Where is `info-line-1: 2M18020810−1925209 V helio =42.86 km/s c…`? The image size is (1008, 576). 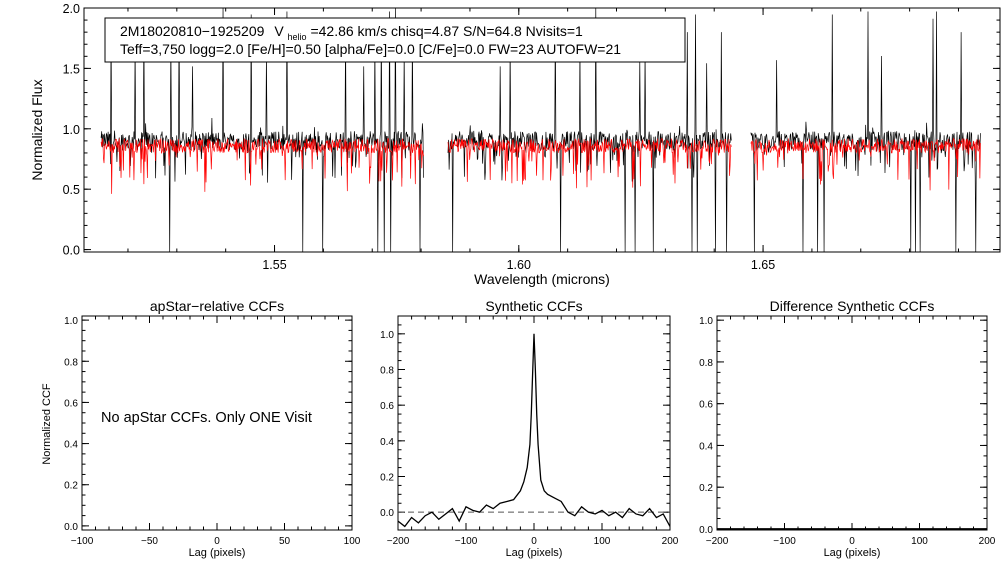 info-line-1: 2M18020810−1925209 V helio =42.86 km/s c… is located at coordinates (351, 33).